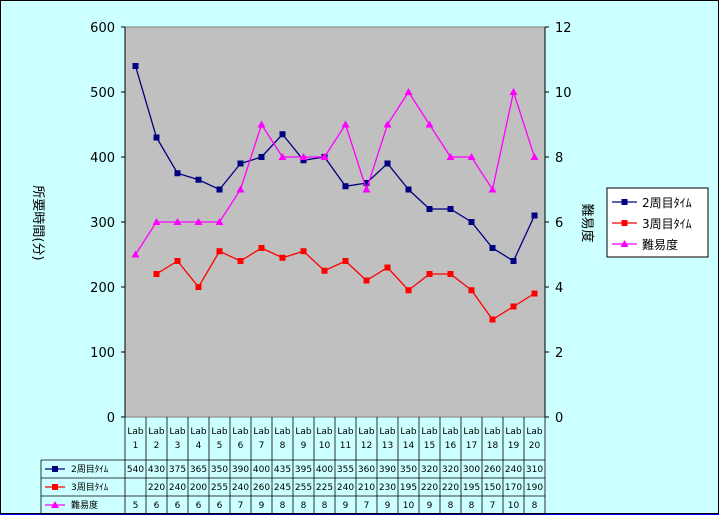  Describe the element at coordinates (450, 439) in the screenshot. I see `x-tick-label: Lab 16` at that location.